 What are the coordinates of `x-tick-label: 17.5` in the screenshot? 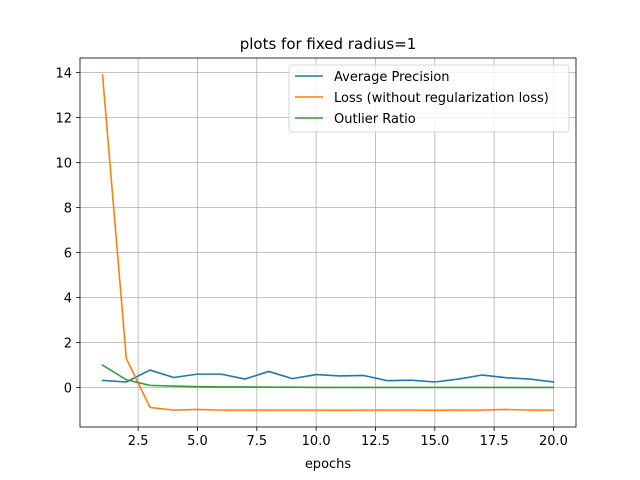 It's located at (494, 441).